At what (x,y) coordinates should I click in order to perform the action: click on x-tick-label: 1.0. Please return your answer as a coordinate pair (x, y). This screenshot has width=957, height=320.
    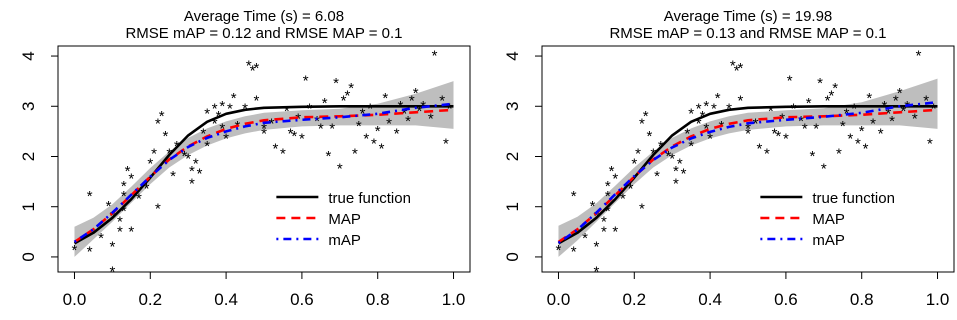
    Looking at the image, I should click on (454, 299).